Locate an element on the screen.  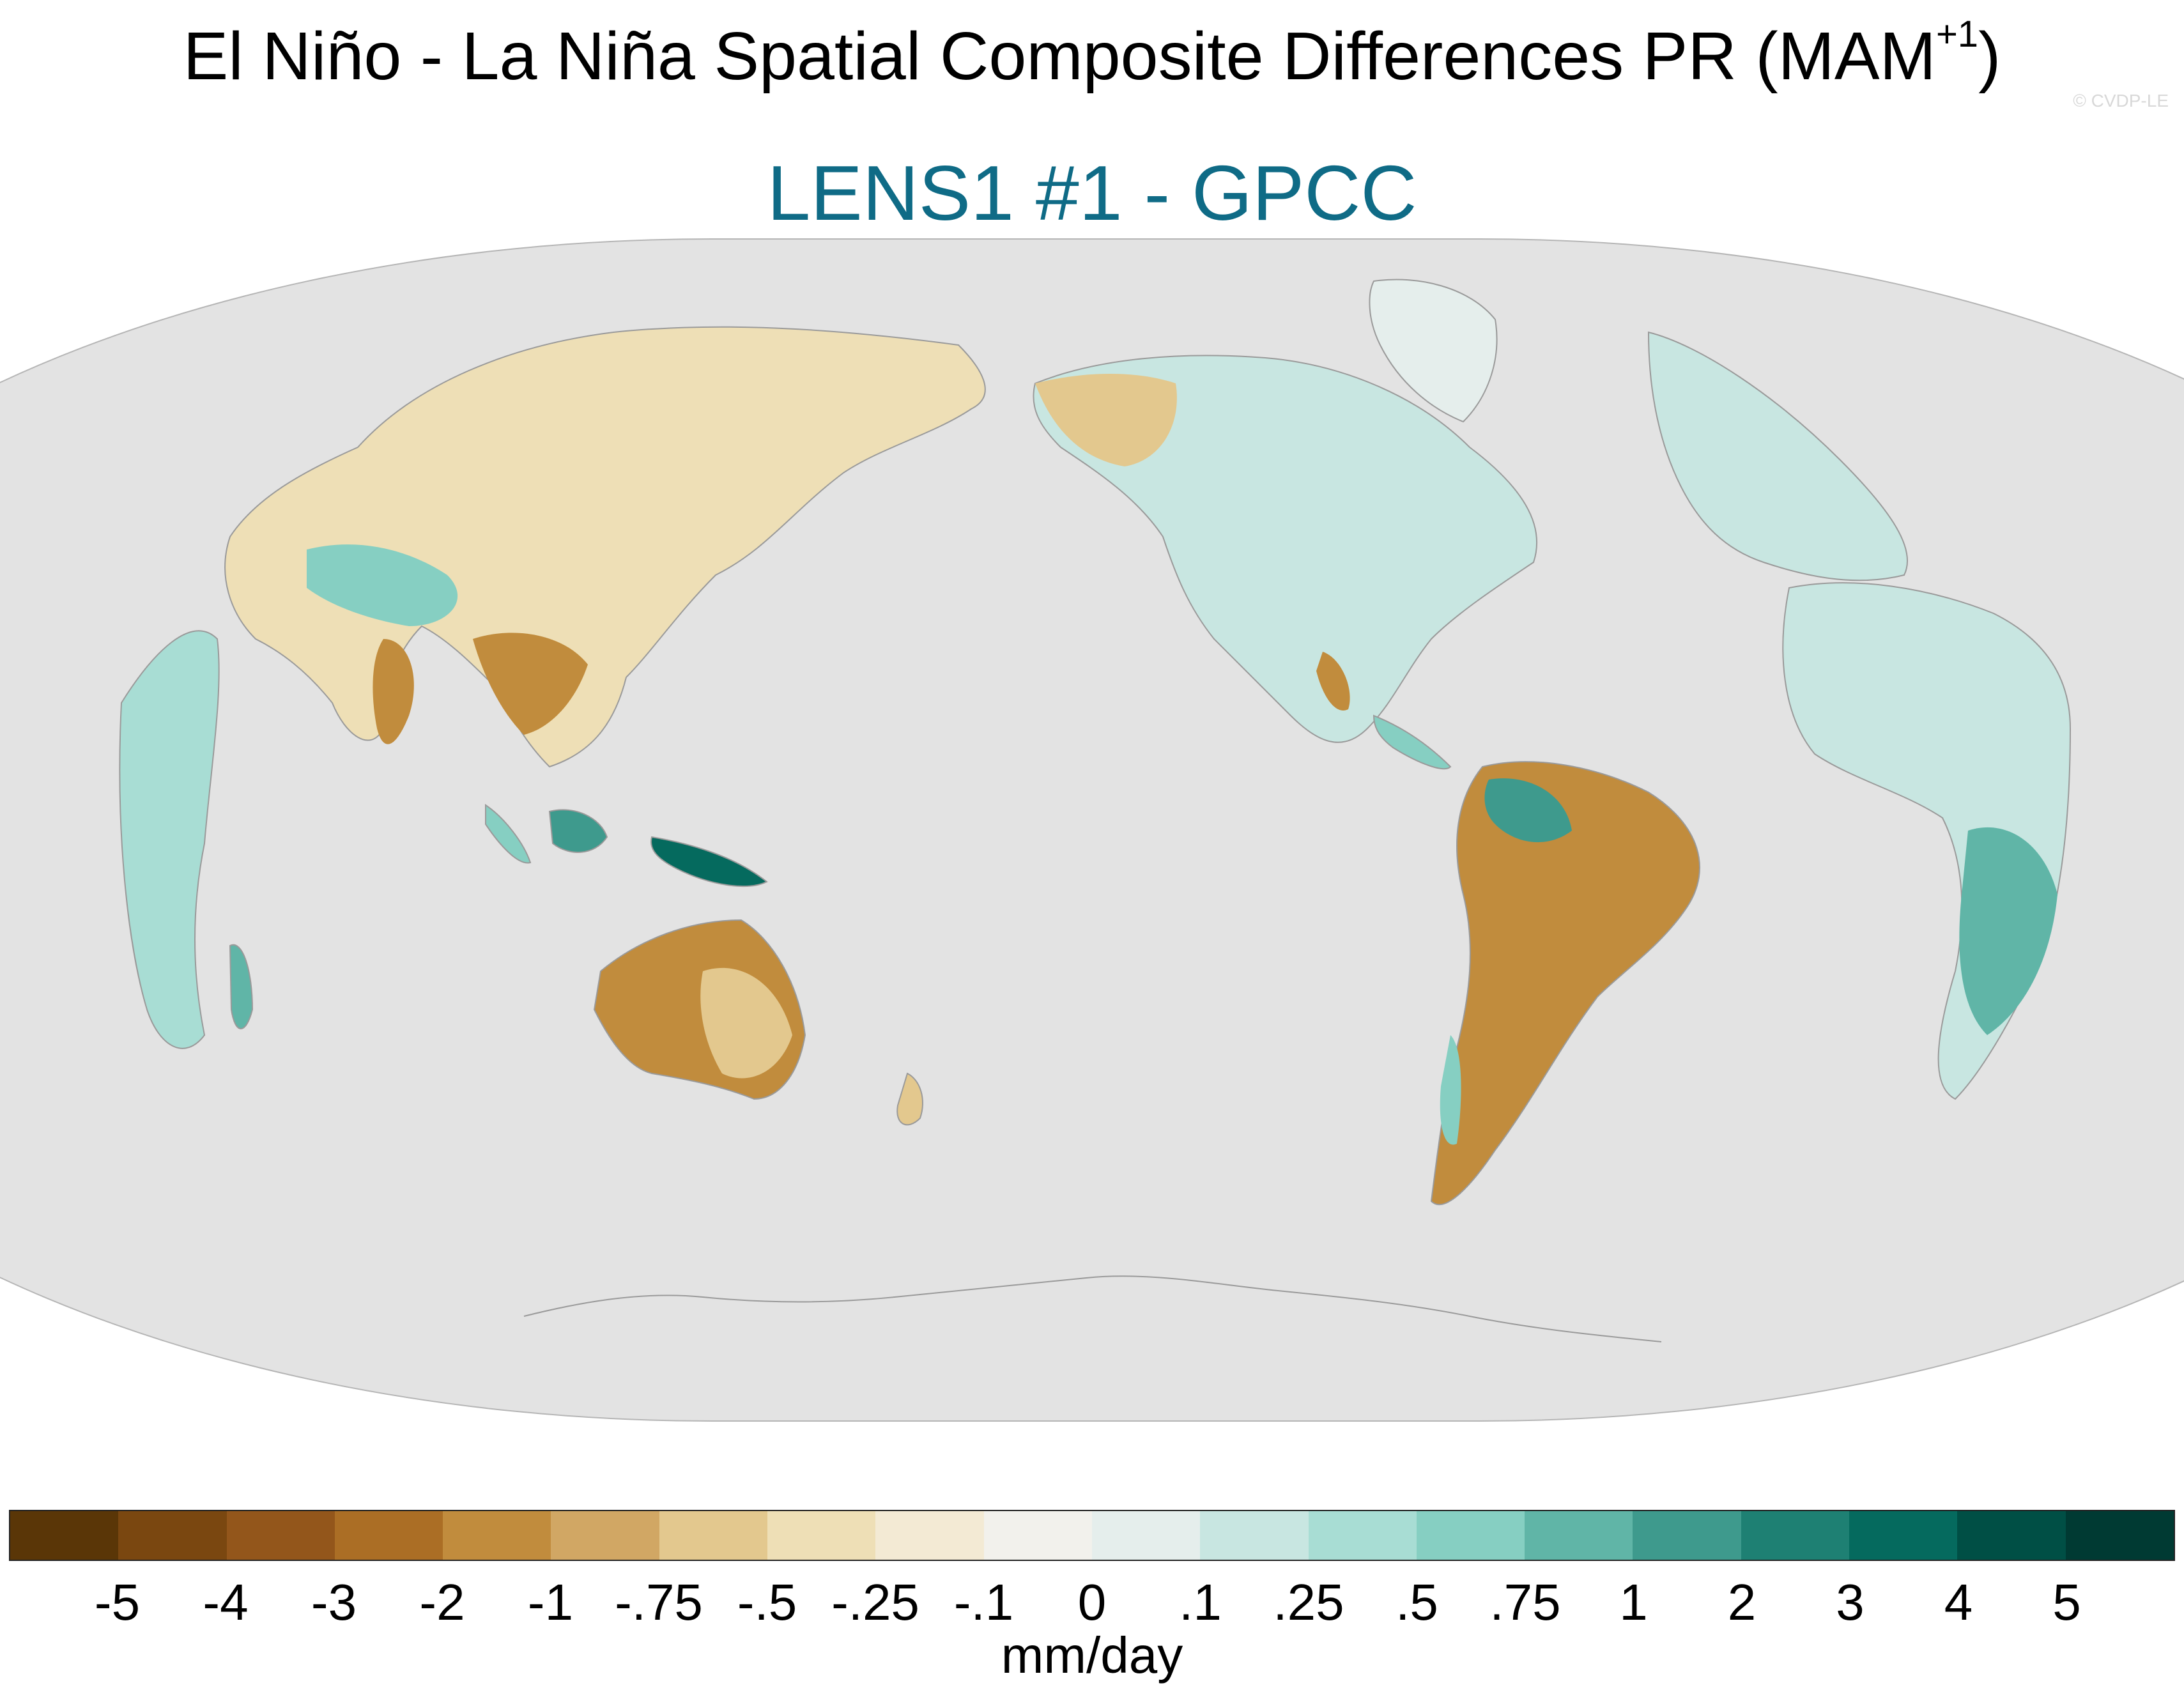
colorbar-tick-label: 1 is located at coordinates (1633, 1602).